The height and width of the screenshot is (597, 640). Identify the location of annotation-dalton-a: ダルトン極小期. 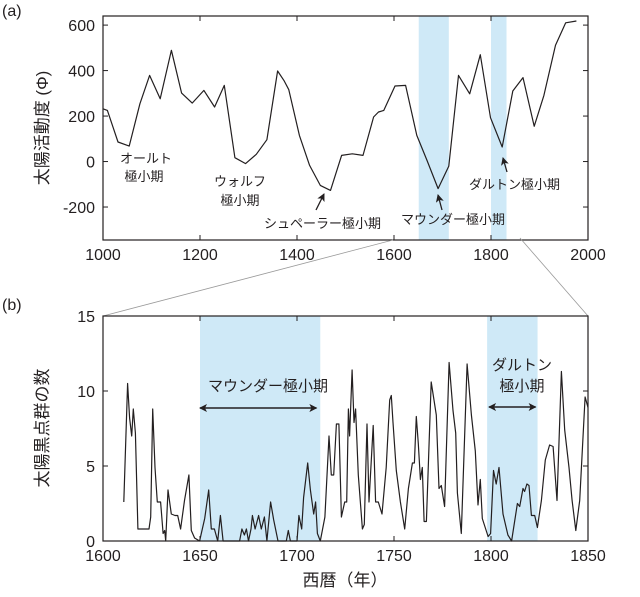
(514, 184).